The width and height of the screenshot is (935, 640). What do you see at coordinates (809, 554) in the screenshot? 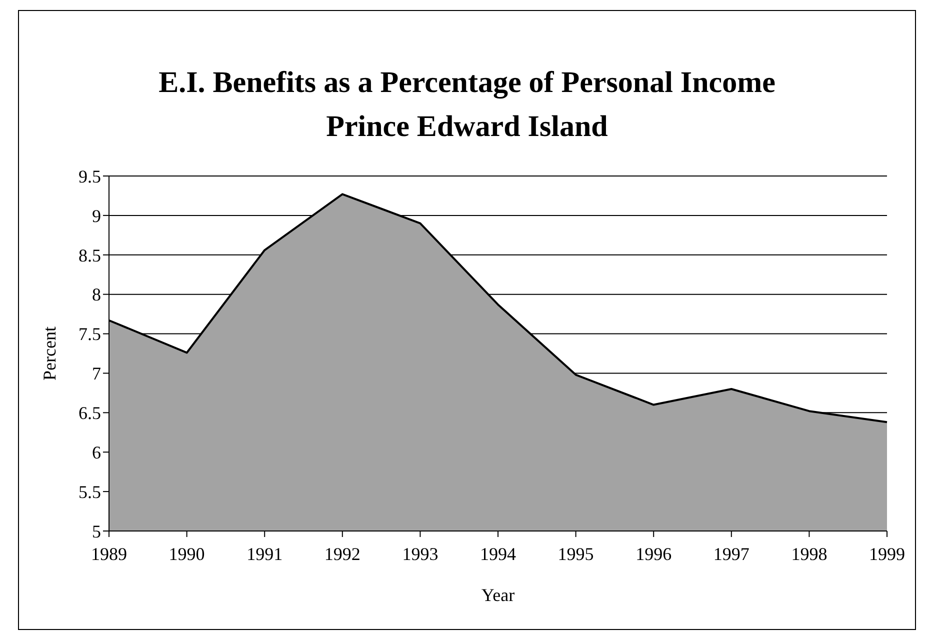
I see `x-tick-label: 1998` at bounding box center [809, 554].